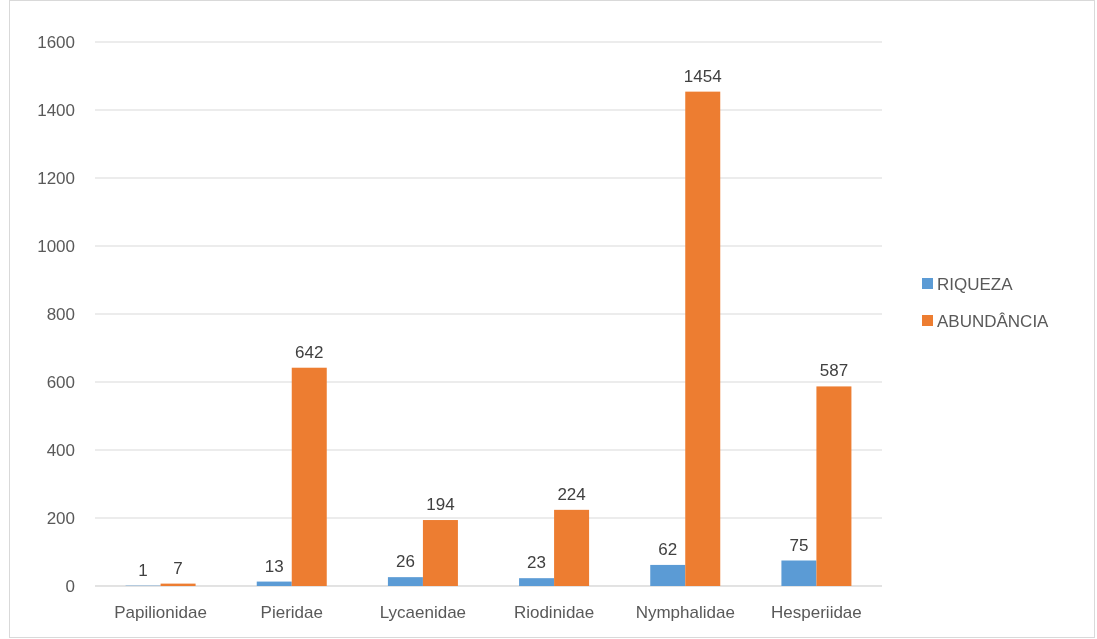 The width and height of the screenshot is (1097, 639). What do you see at coordinates (993, 321) in the screenshot?
I see `legend-label: ABUNDÂNCIA` at bounding box center [993, 321].